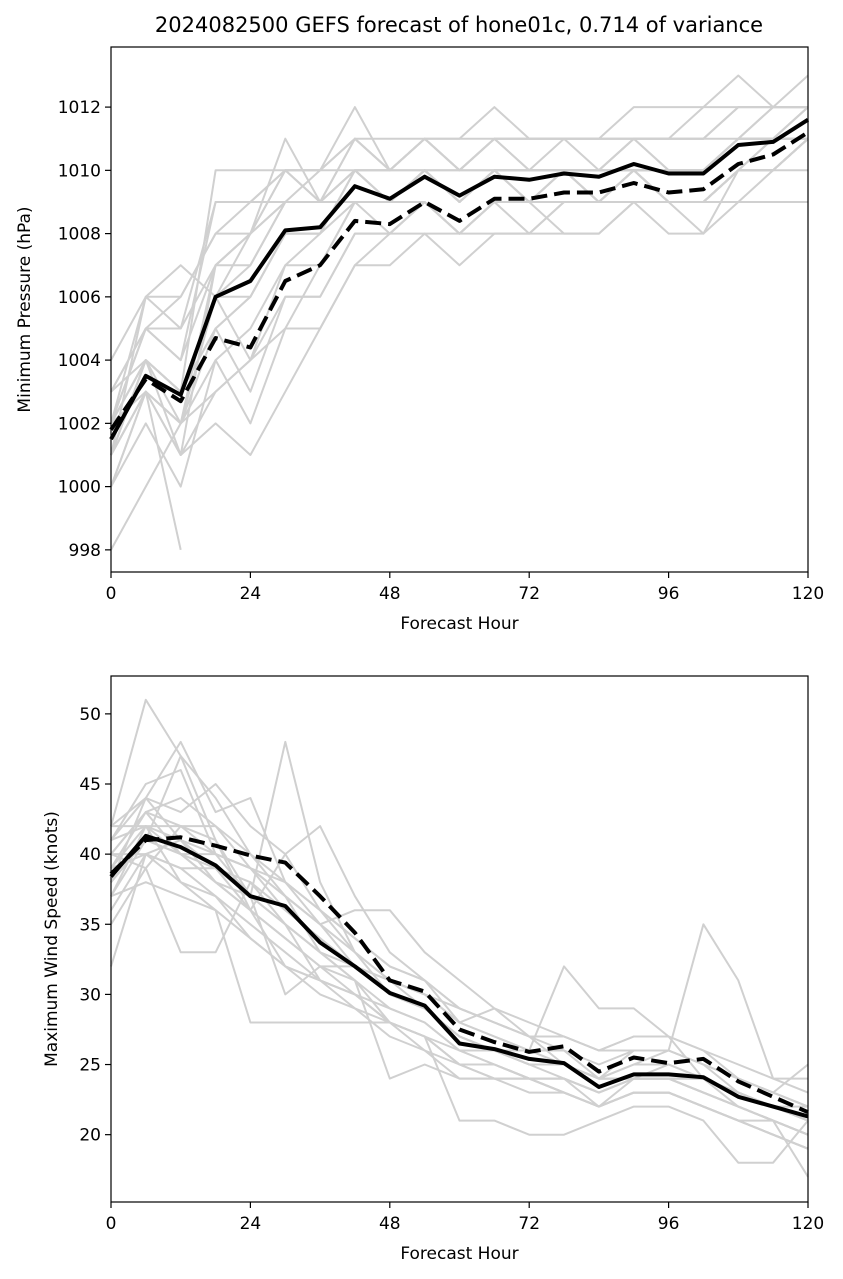 The image size is (843, 1279). Describe the element at coordinates (52, 939) in the screenshot. I see `wind-y-axis-label: Maximum Wind Speed (knots)` at that location.